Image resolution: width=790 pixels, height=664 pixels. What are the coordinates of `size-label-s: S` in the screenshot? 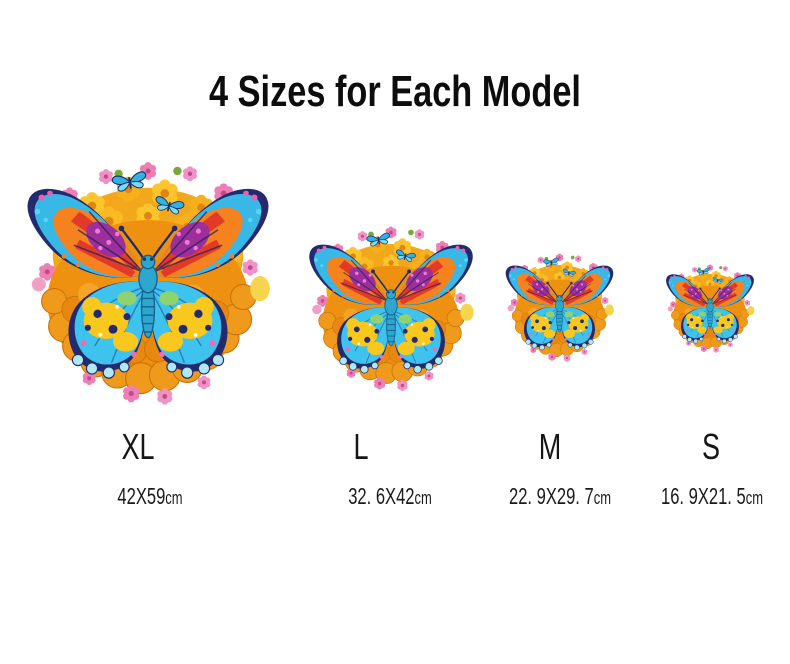 It's located at (710, 446).